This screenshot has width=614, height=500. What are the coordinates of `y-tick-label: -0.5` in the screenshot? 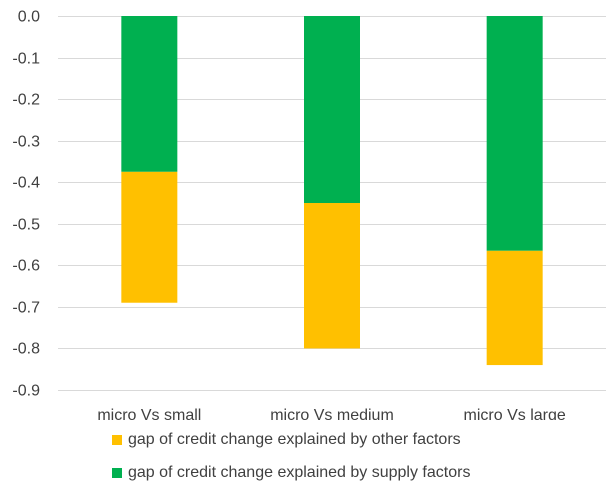 It's located at (26, 225).